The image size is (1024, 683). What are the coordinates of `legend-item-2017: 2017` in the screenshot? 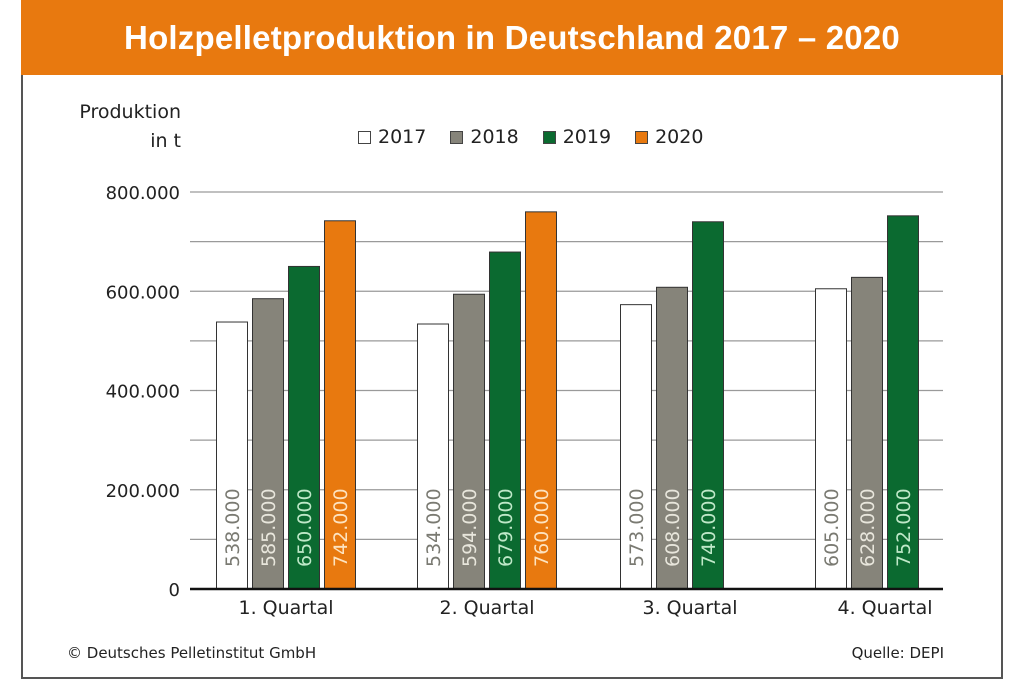 It's located at (392, 137).